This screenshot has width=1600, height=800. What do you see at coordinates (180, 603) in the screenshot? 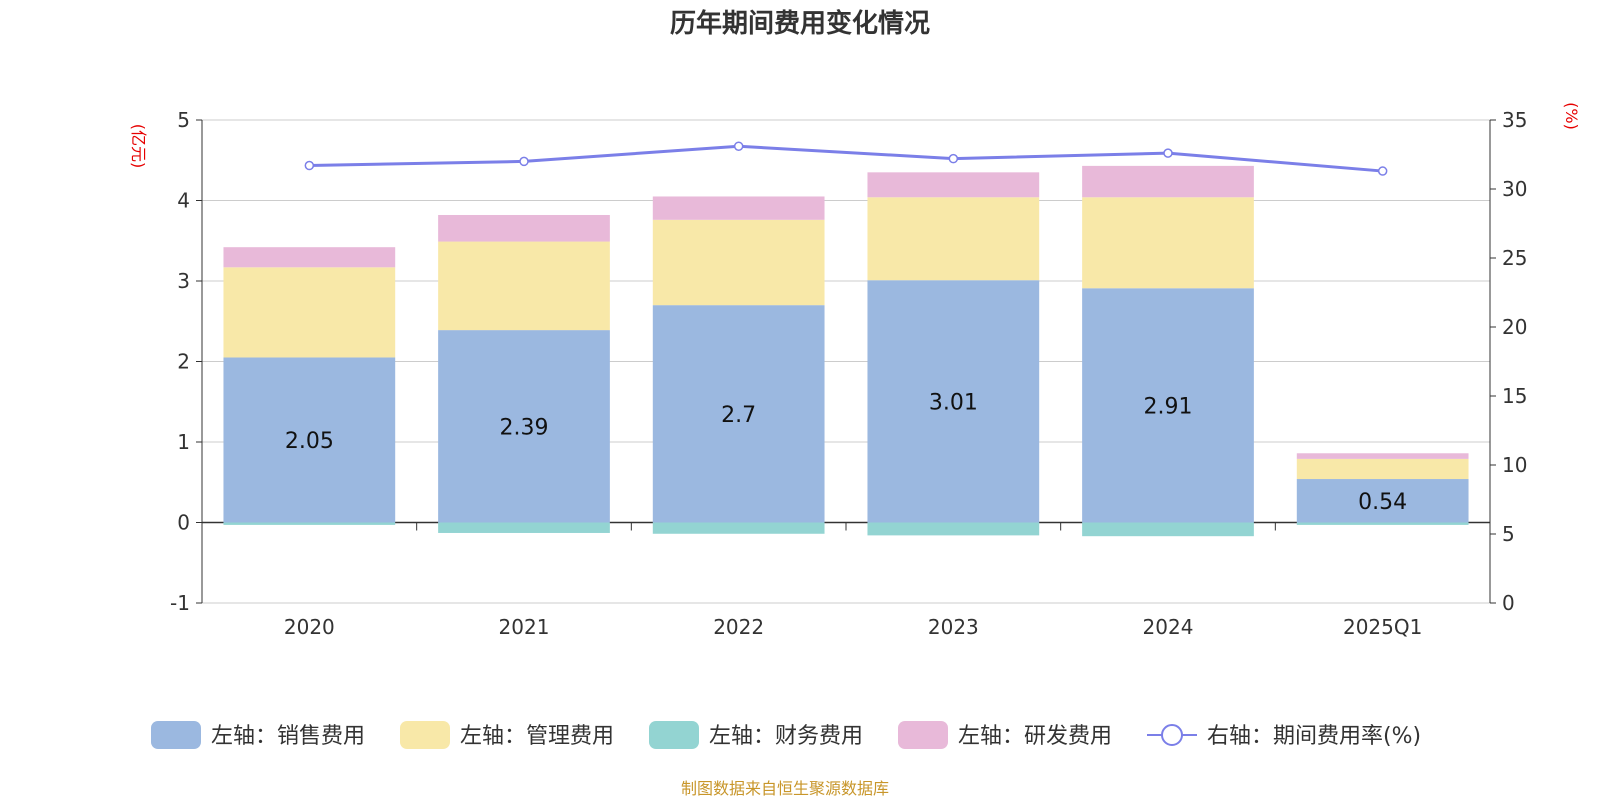
I see `y-left-tick-label: -1` at bounding box center [180, 603].